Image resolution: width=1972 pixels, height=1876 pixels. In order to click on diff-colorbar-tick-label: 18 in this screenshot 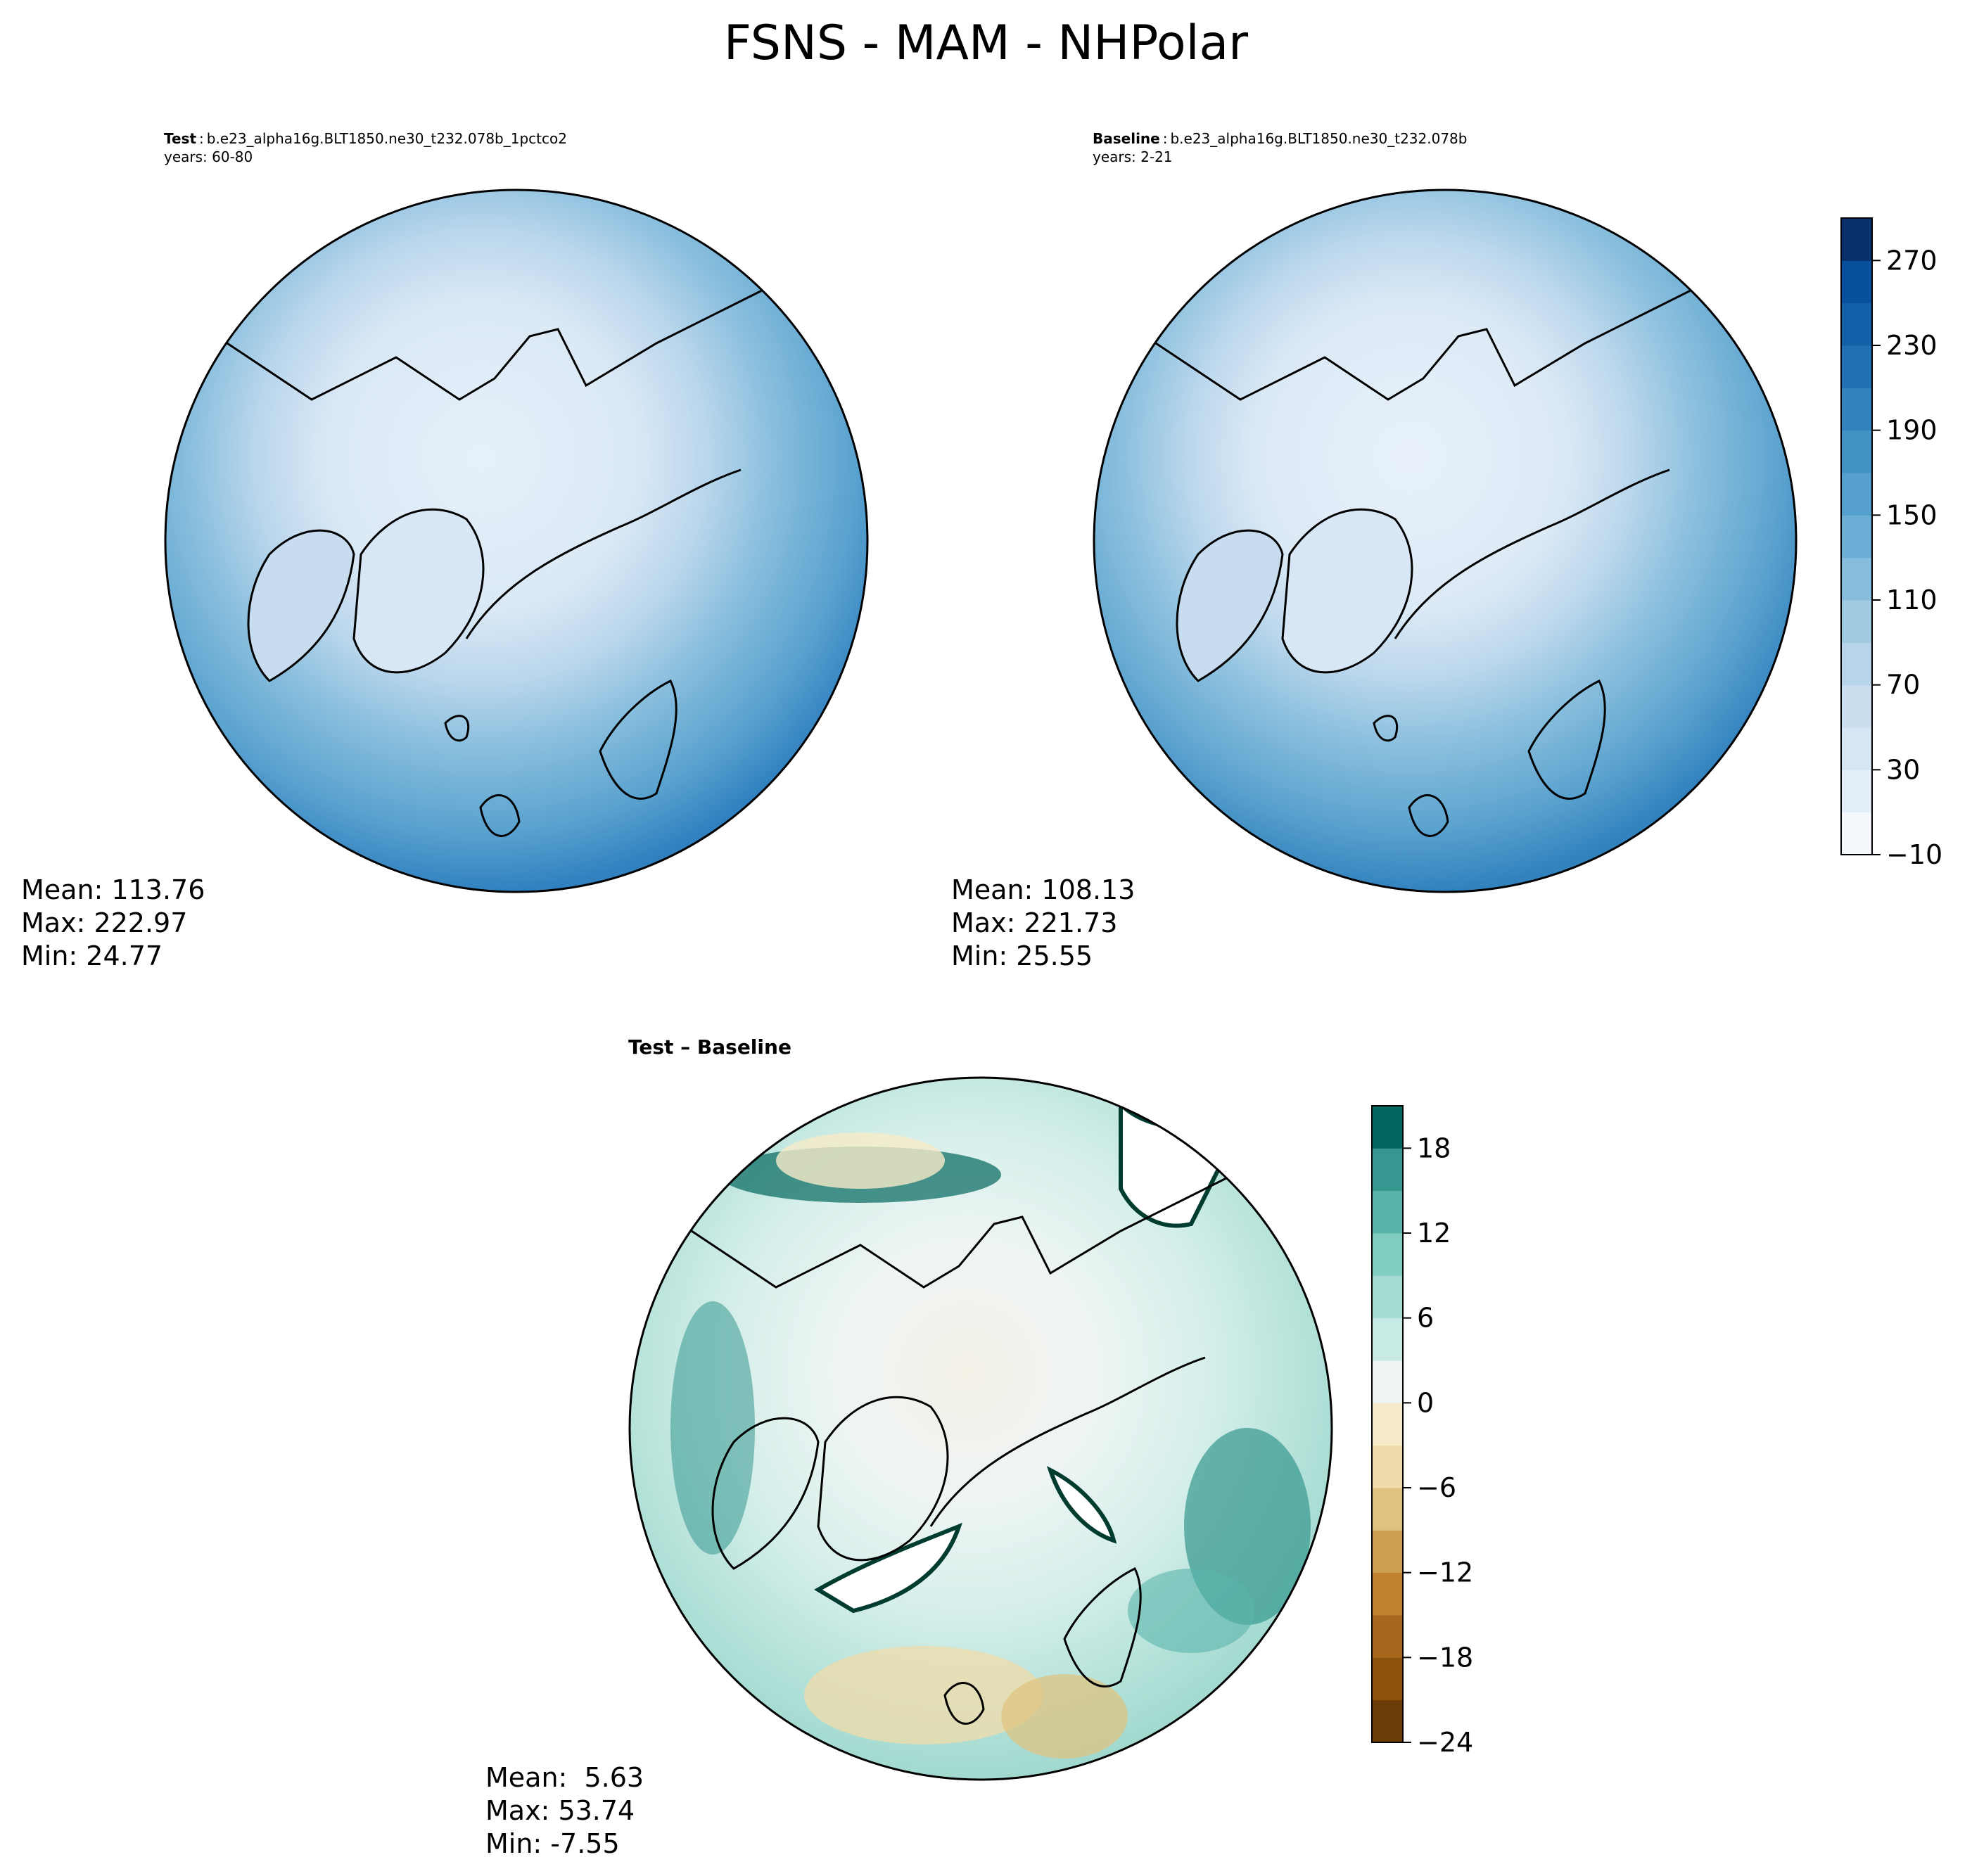, I will do `click(1434, 1147)`.